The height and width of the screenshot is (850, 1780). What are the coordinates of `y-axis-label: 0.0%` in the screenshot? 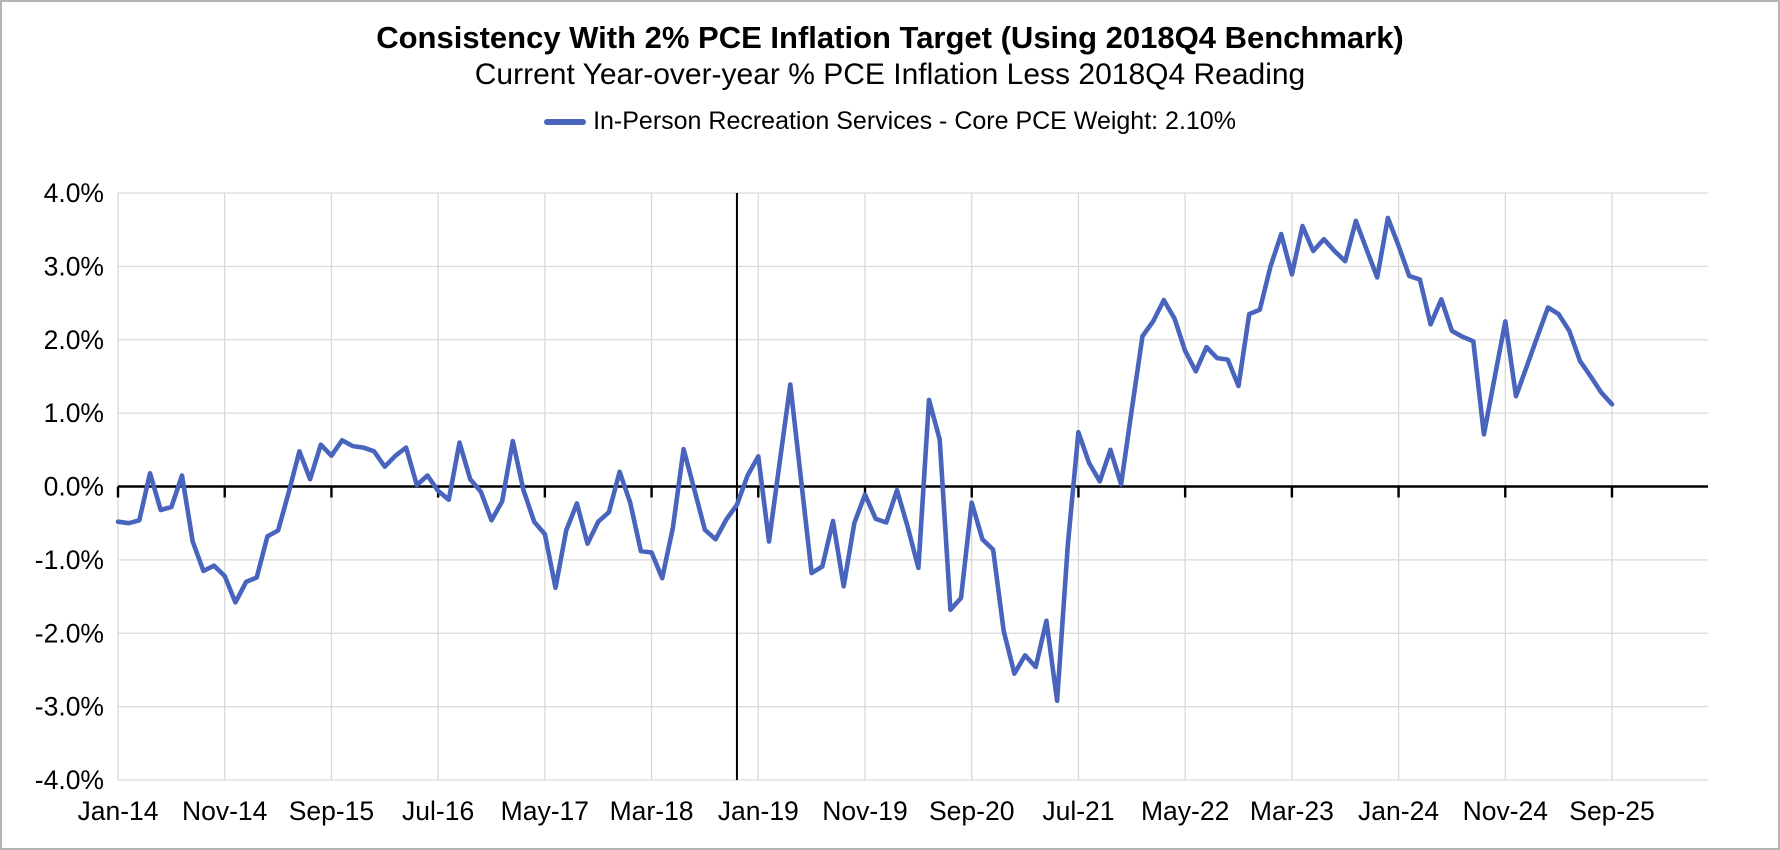 It's located at (74, 487).